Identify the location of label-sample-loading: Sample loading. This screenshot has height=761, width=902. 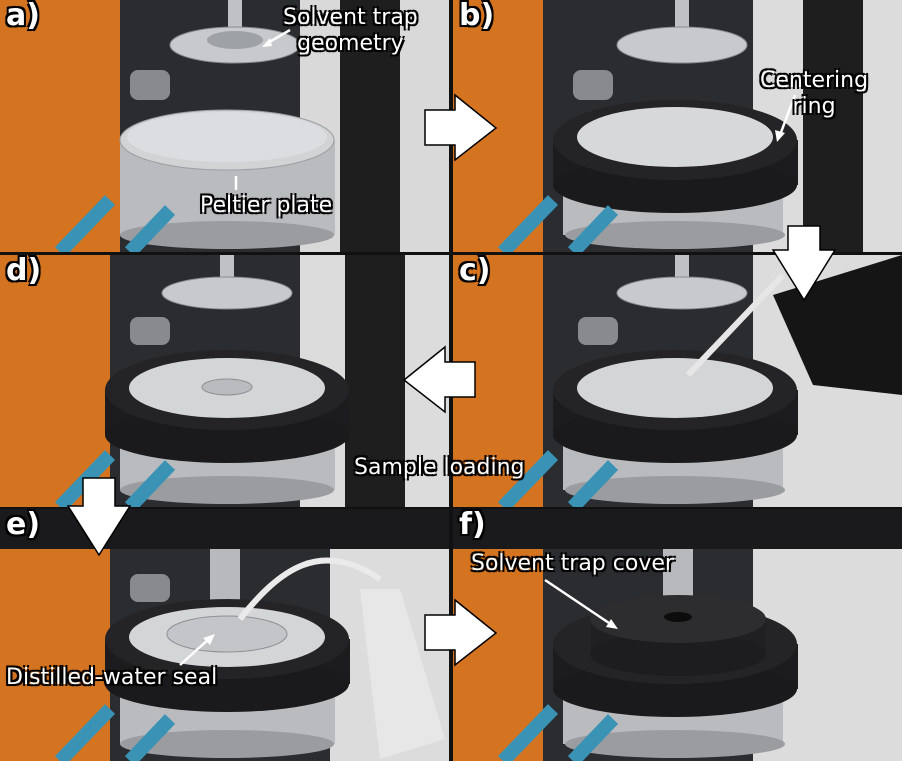
(439, 467).